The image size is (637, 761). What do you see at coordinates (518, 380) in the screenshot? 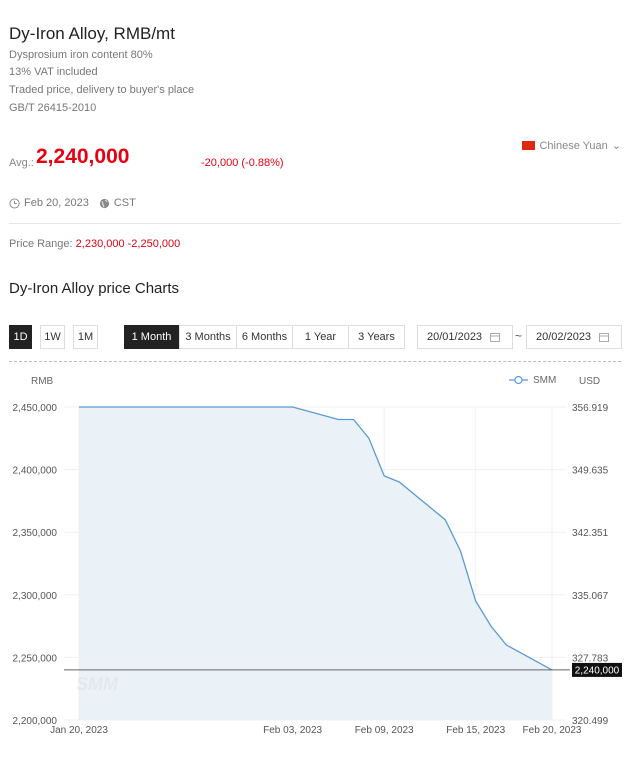
I see `legend-marker` at bounding box center [518, 380].